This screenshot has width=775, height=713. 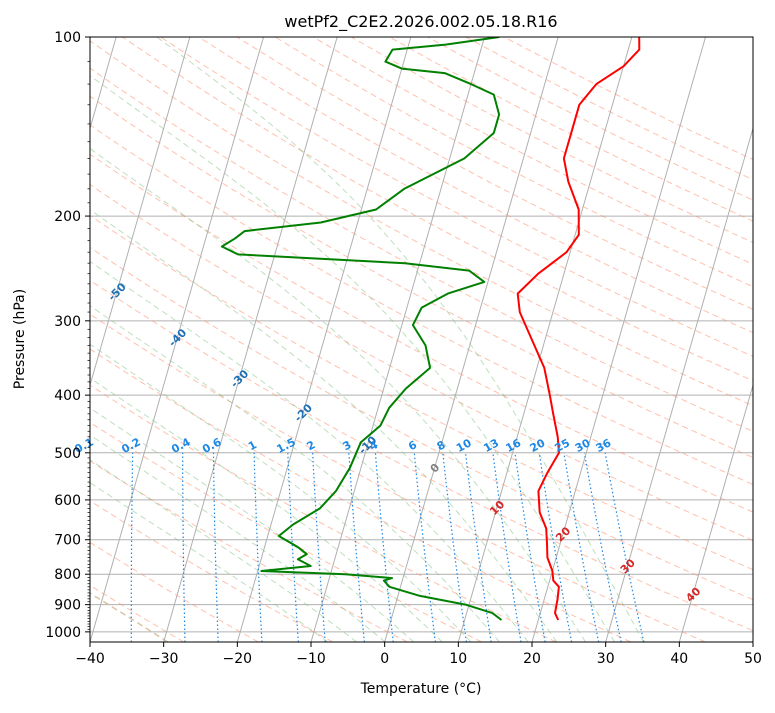 I want to click on y-tick-label: 600, so click(x=67, y=501).